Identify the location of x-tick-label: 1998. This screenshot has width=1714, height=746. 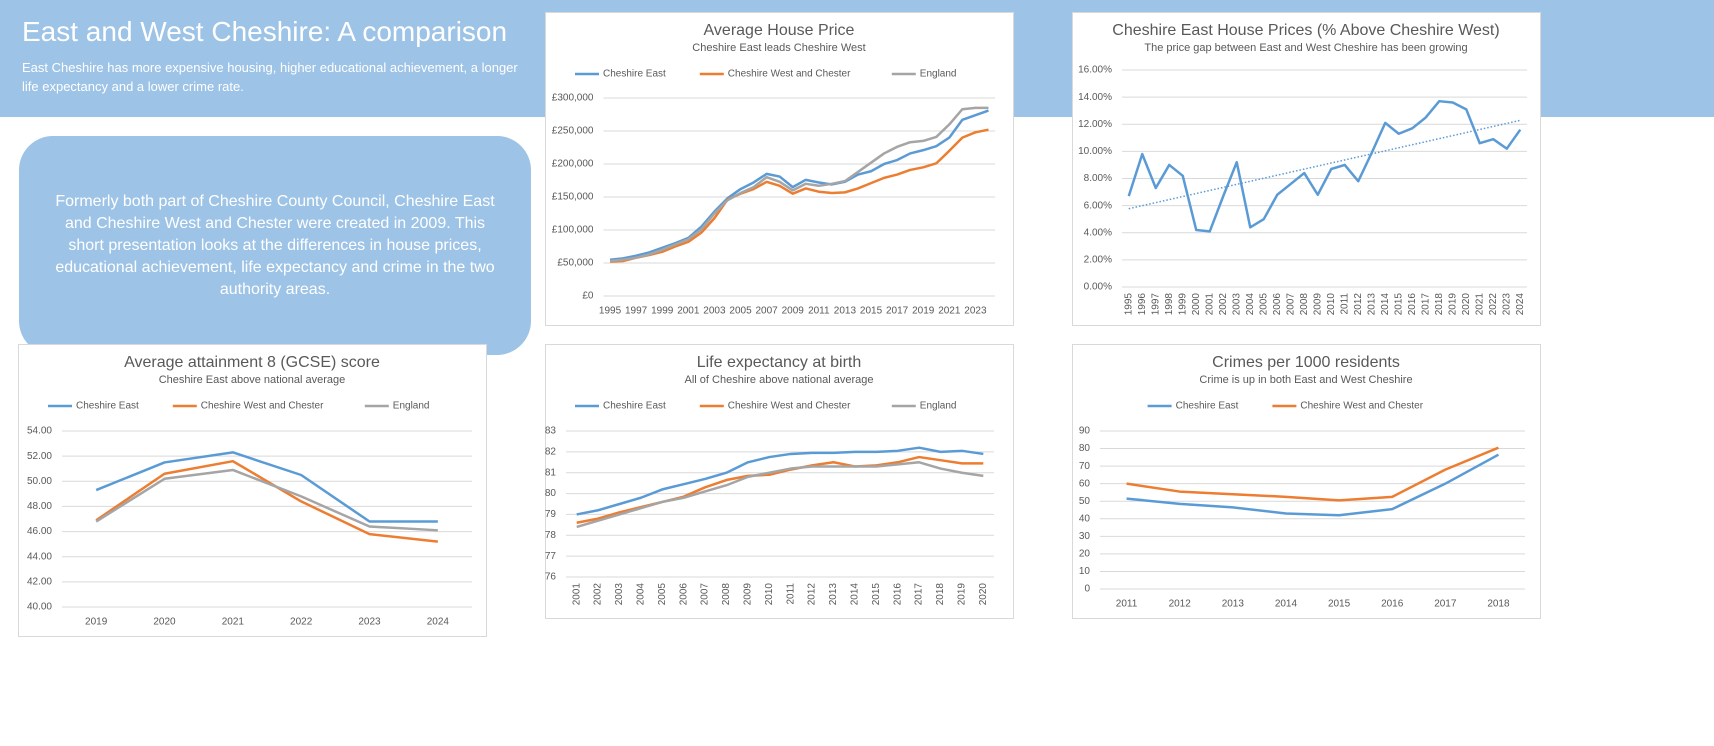
(1169, 304).